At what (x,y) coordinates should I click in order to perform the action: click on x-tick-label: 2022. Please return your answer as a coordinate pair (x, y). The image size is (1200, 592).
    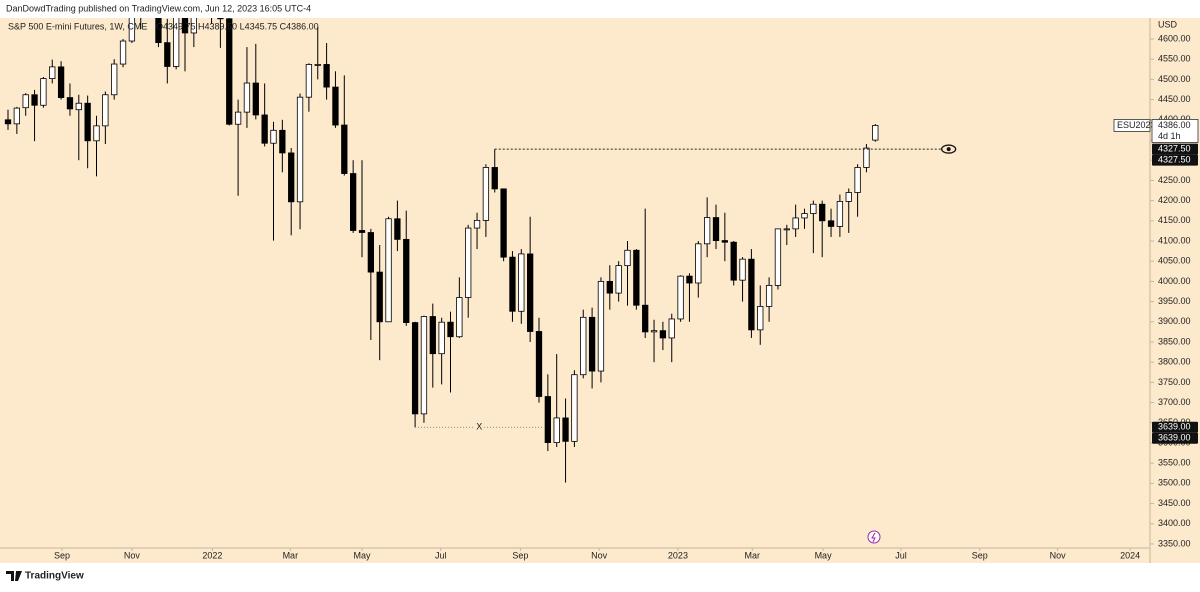
    Looking at the image, I should click on (212, 555).